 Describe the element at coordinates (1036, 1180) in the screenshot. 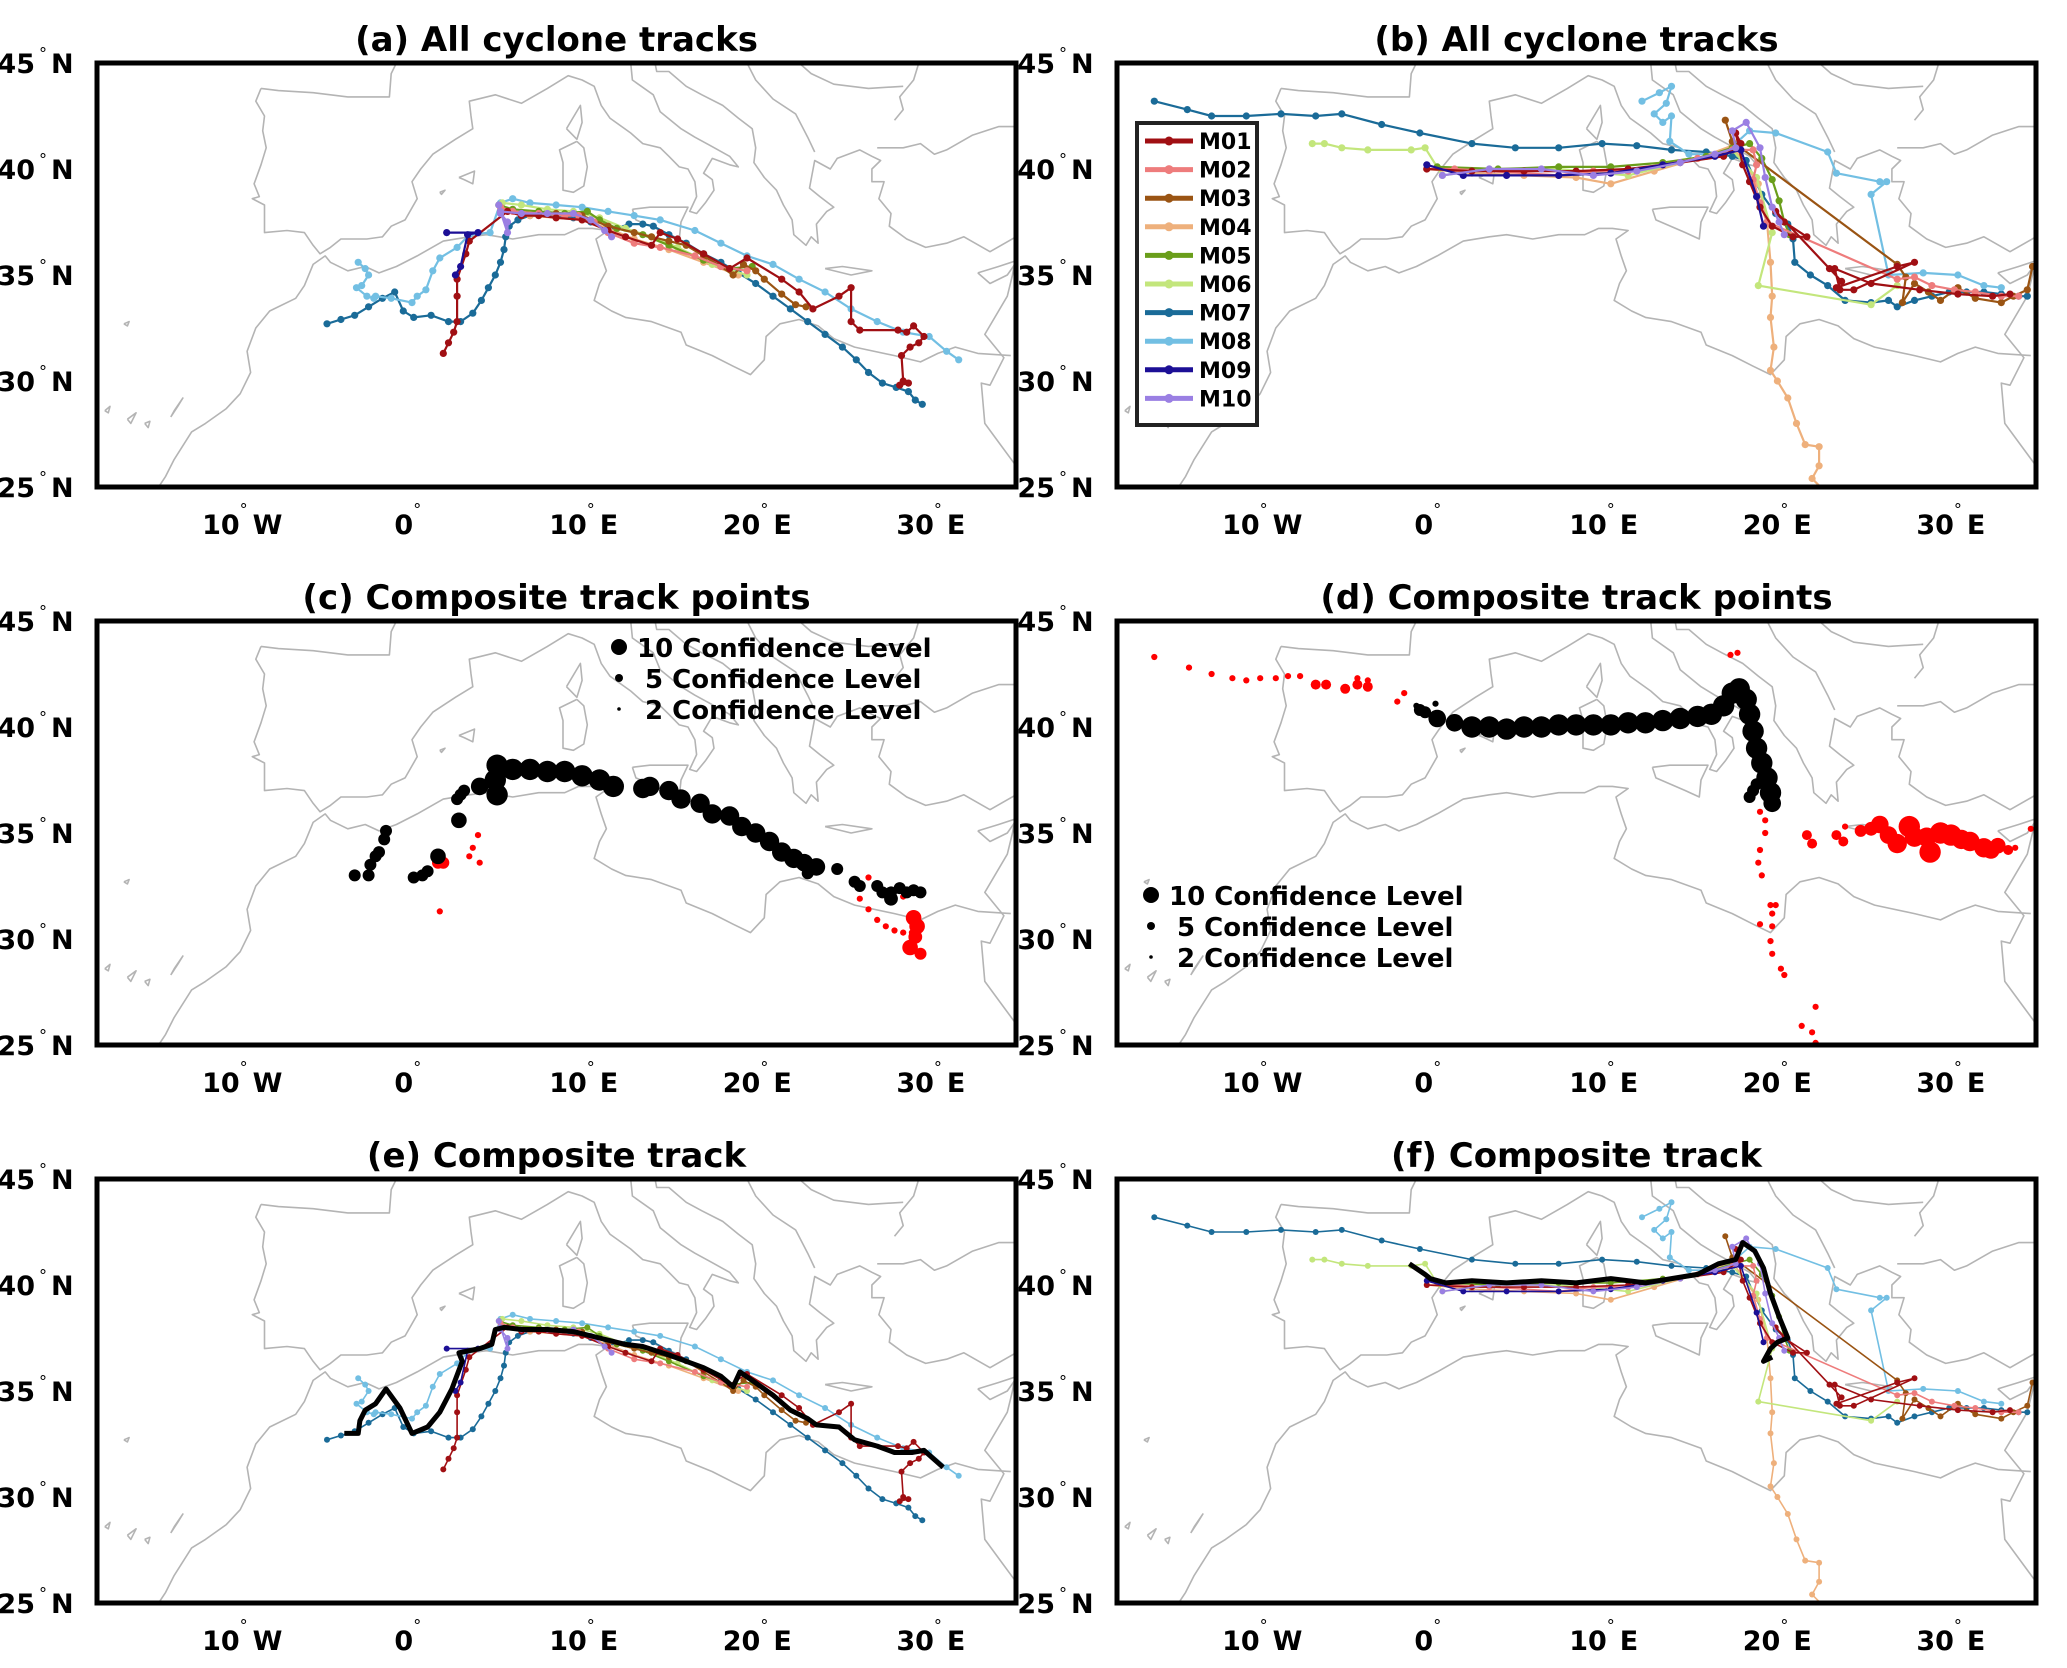

I see `y-tick-value: 45` at that location.